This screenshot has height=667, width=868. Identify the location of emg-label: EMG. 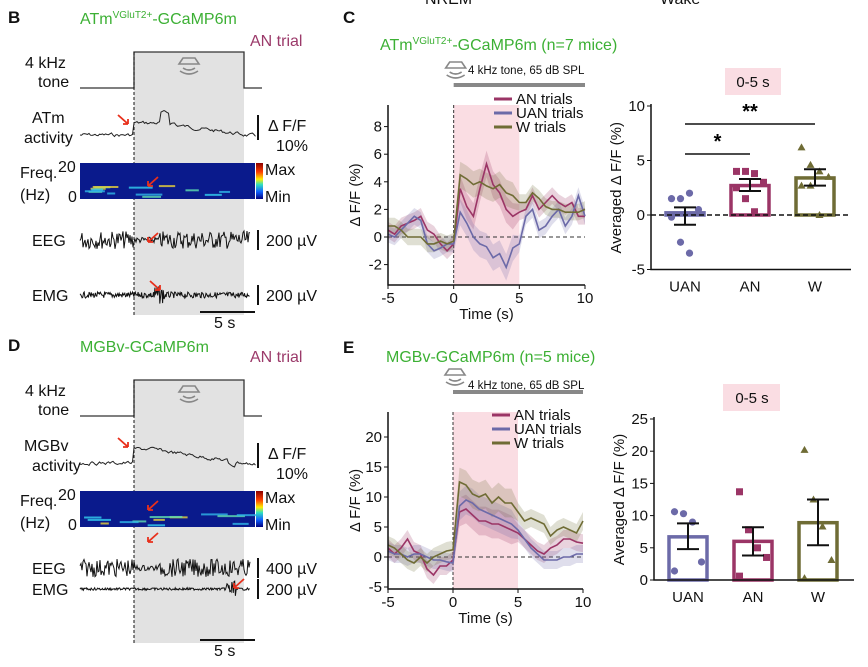
(50, 590).